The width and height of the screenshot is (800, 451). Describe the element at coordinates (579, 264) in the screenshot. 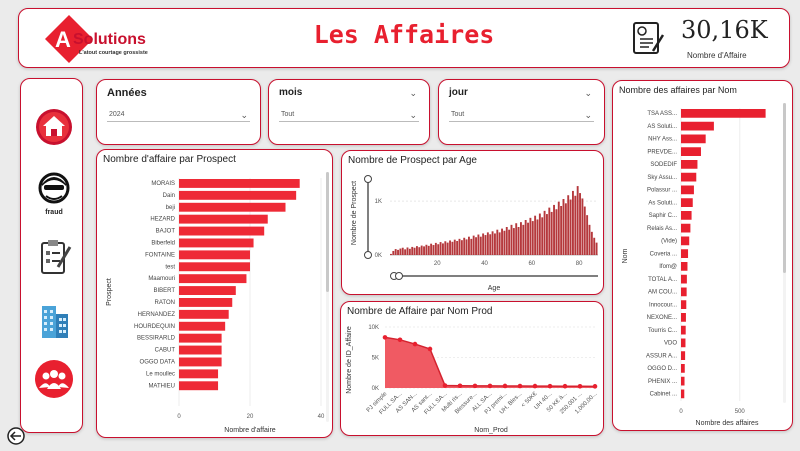

I see `x-tick-label: 80` at that location.